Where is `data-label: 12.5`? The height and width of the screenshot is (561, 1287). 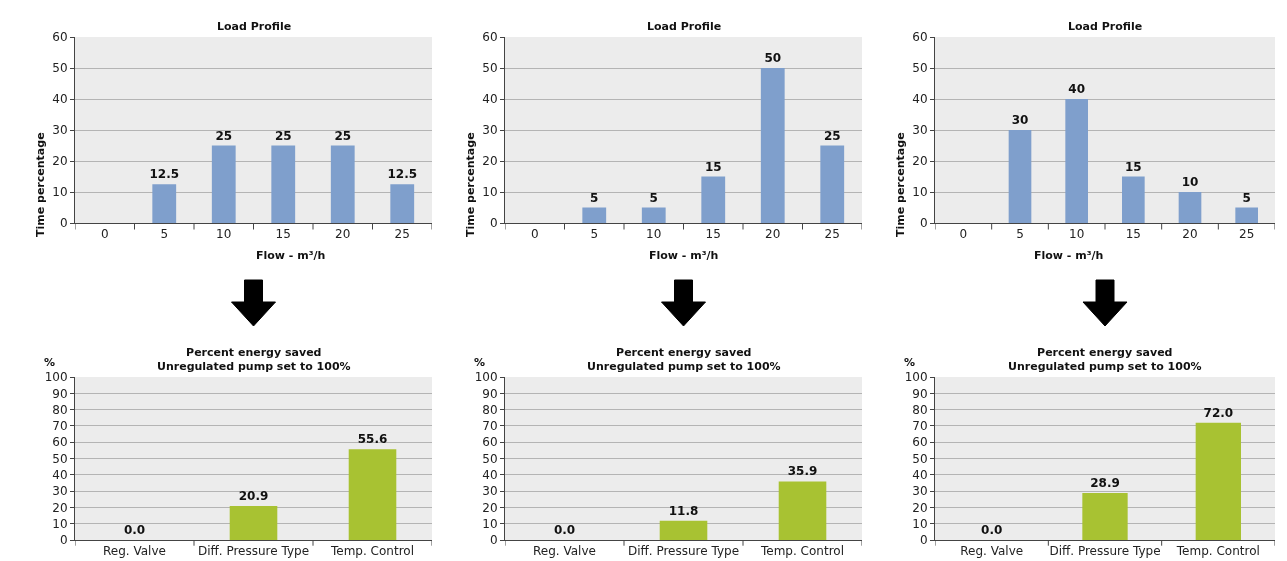 data-label: 12.5 is located at coordinates (402, 174).